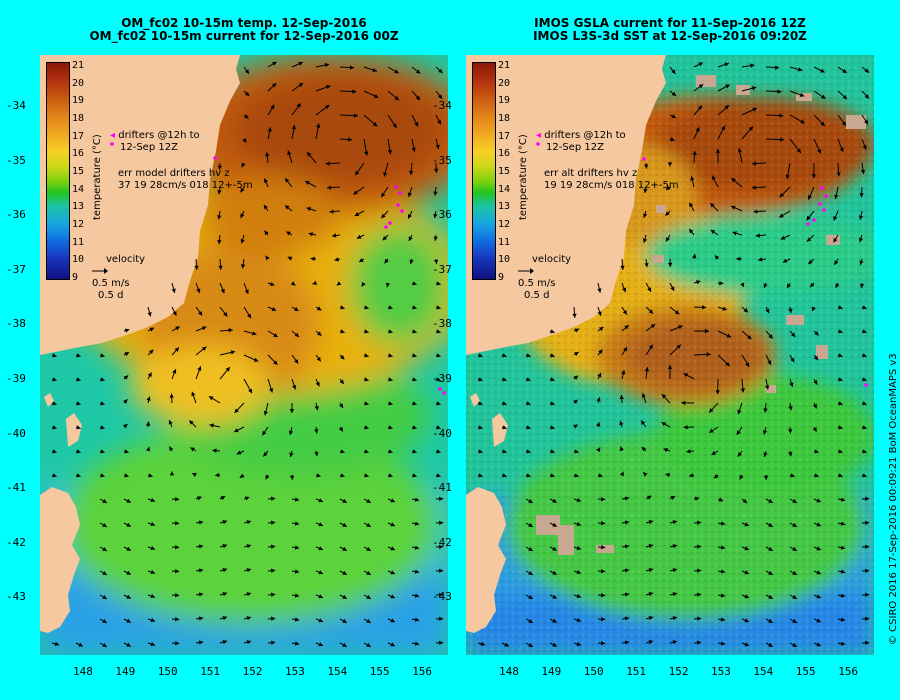  I want to click on lon-tick-label: 148, so click(83, 671).